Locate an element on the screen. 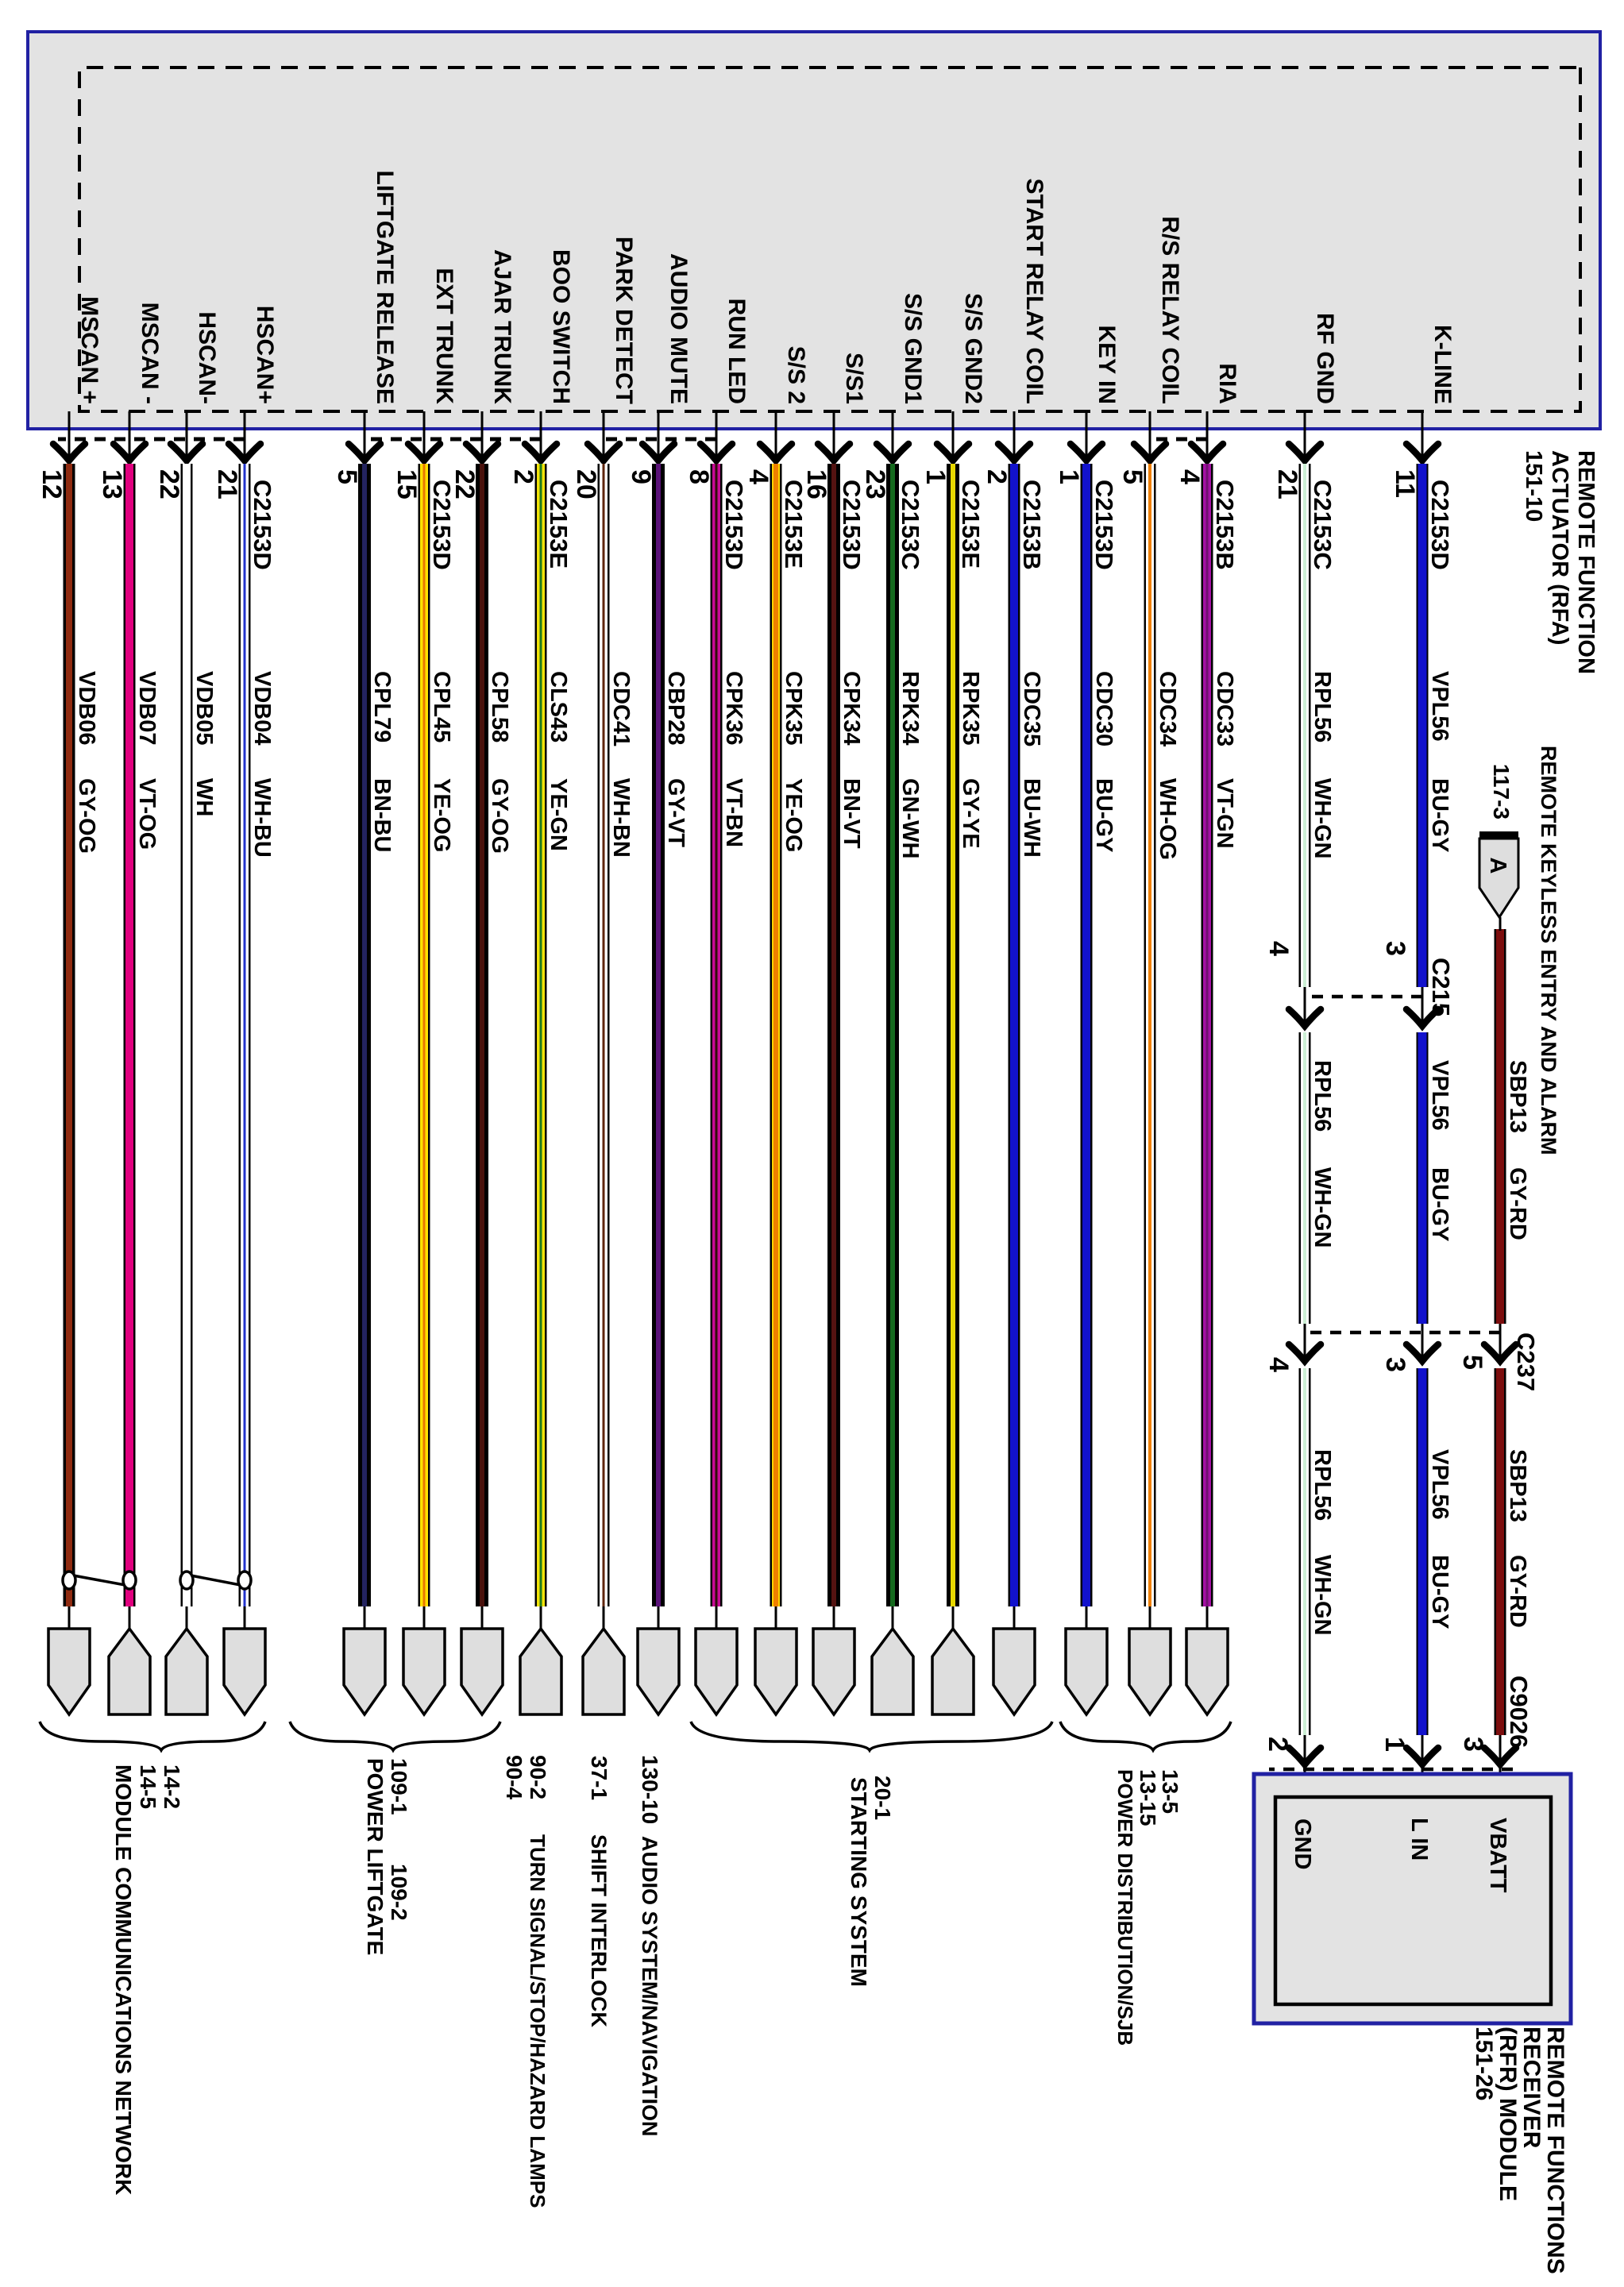  svg-text: VT-OG is located at coordinates (147, 814).